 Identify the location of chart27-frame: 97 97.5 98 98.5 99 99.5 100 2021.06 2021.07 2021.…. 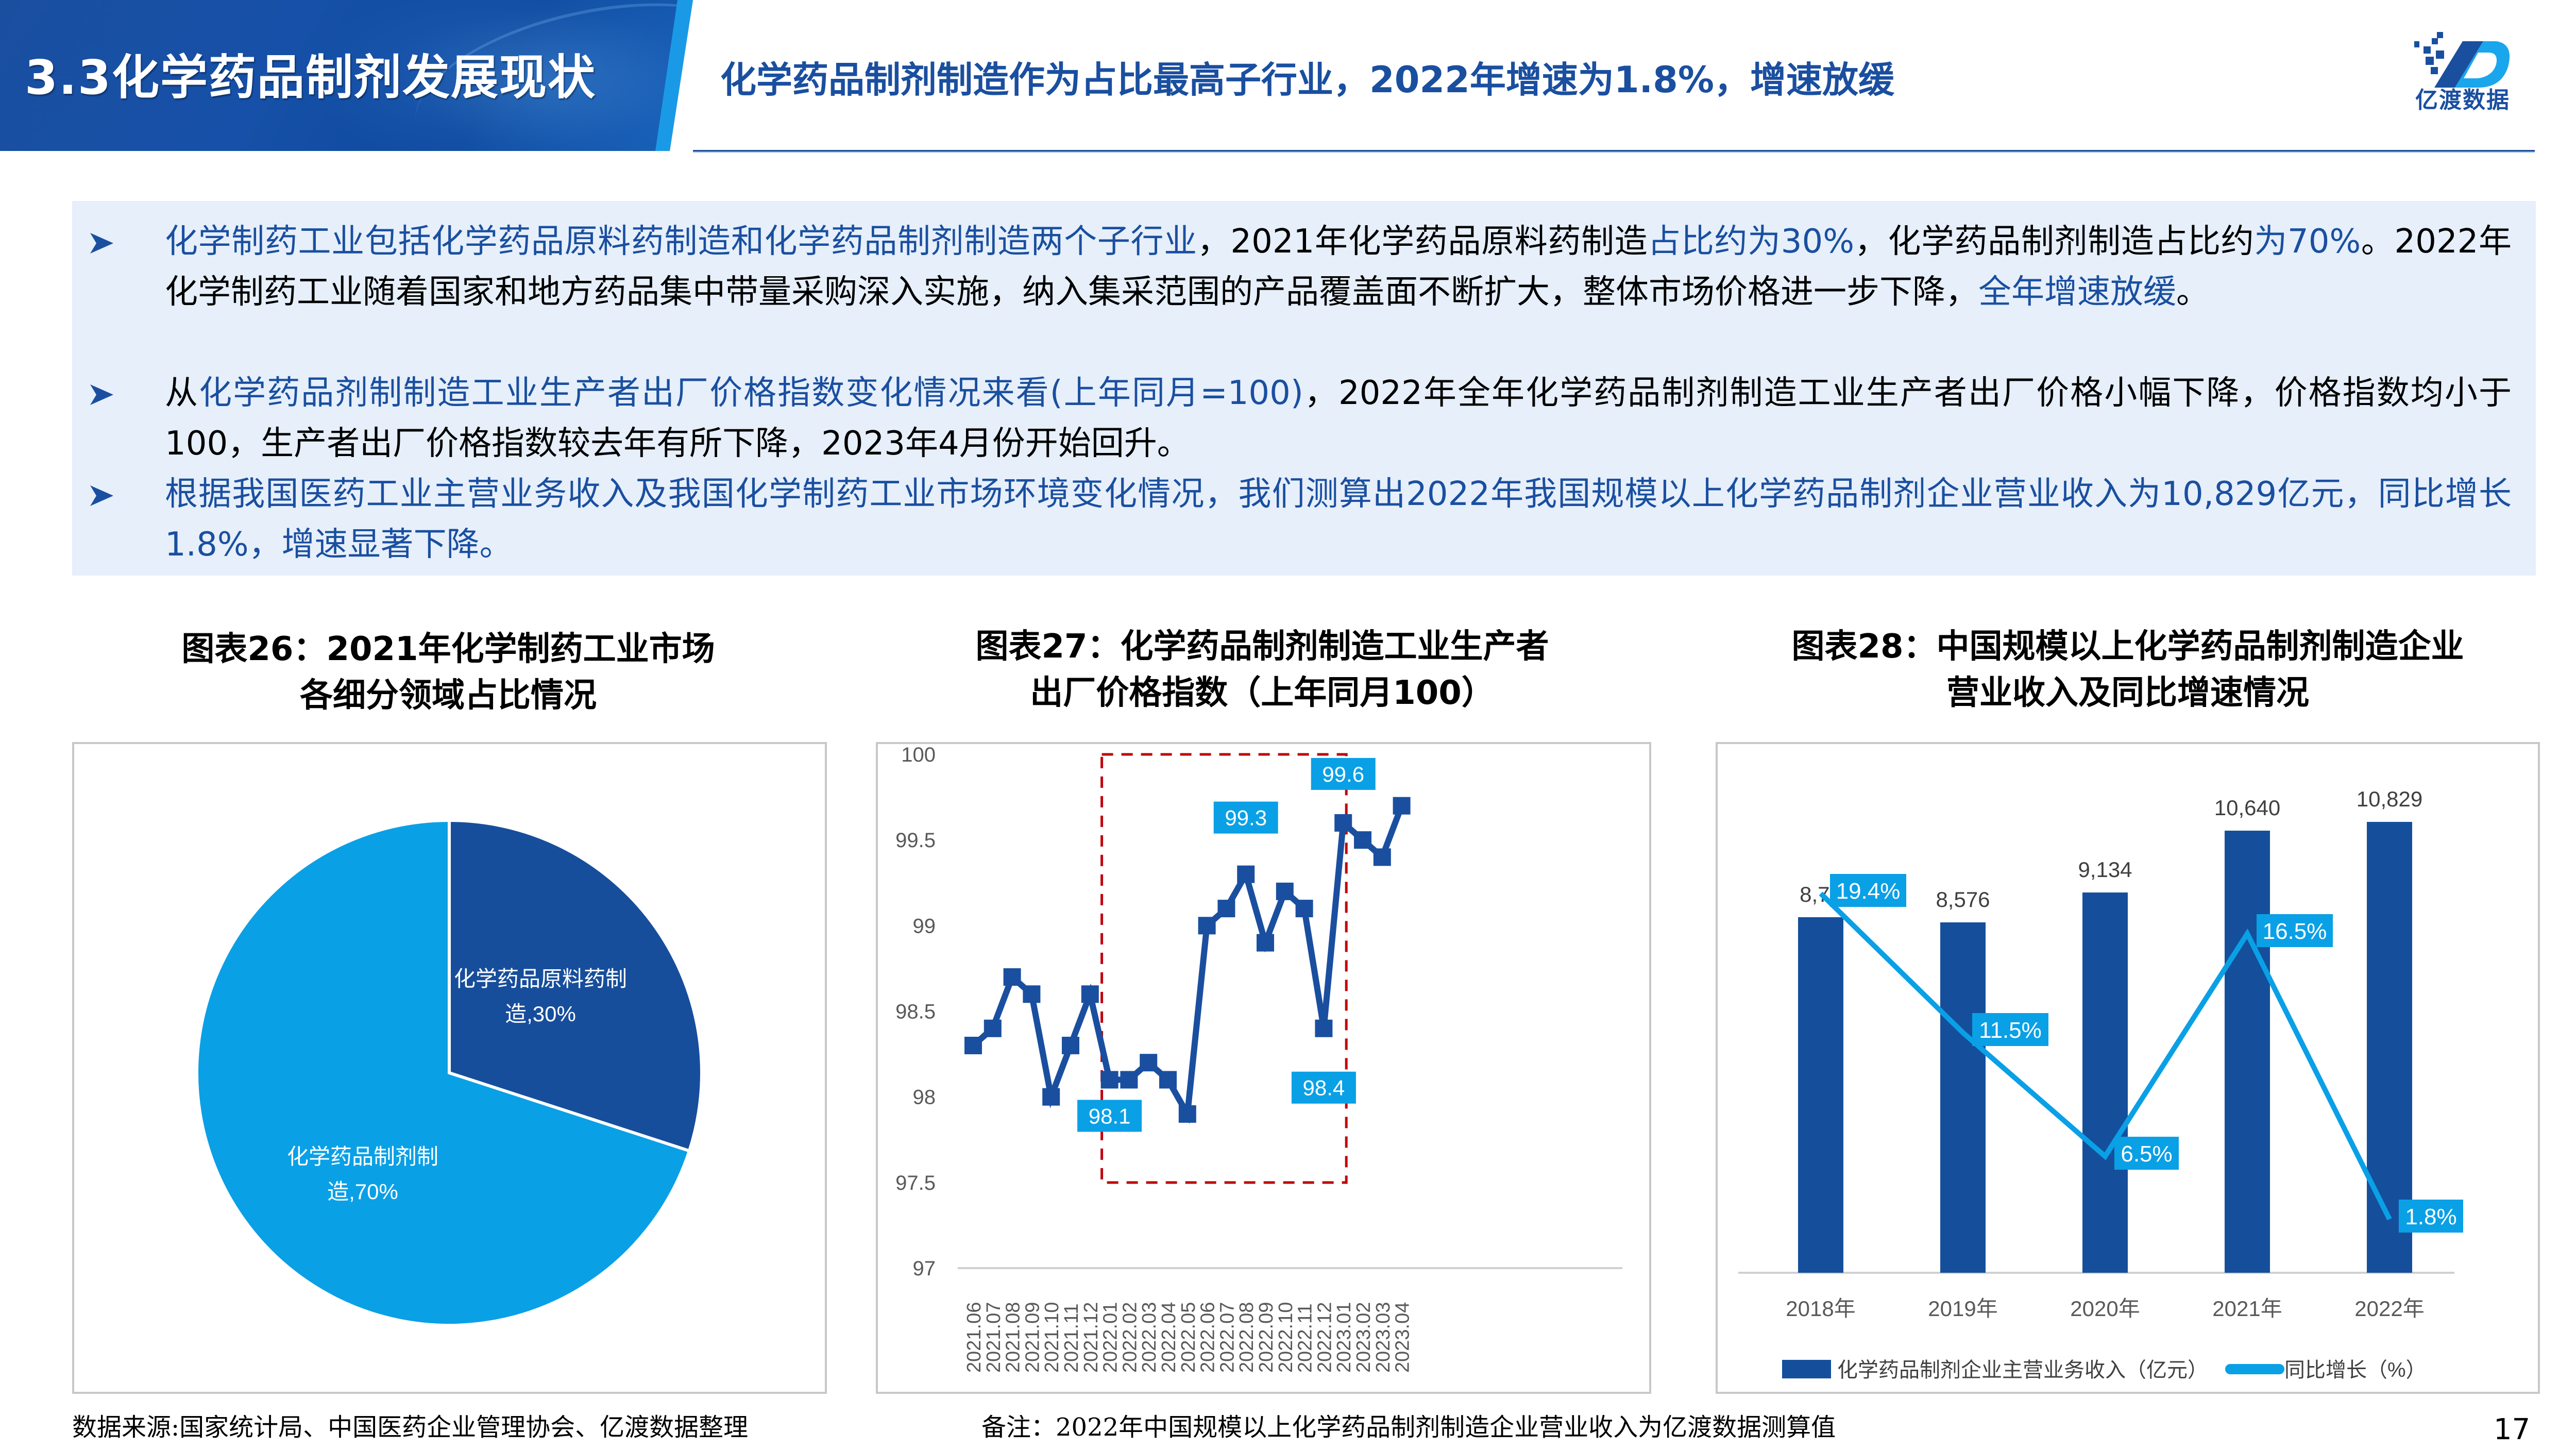
(1263, 1068).